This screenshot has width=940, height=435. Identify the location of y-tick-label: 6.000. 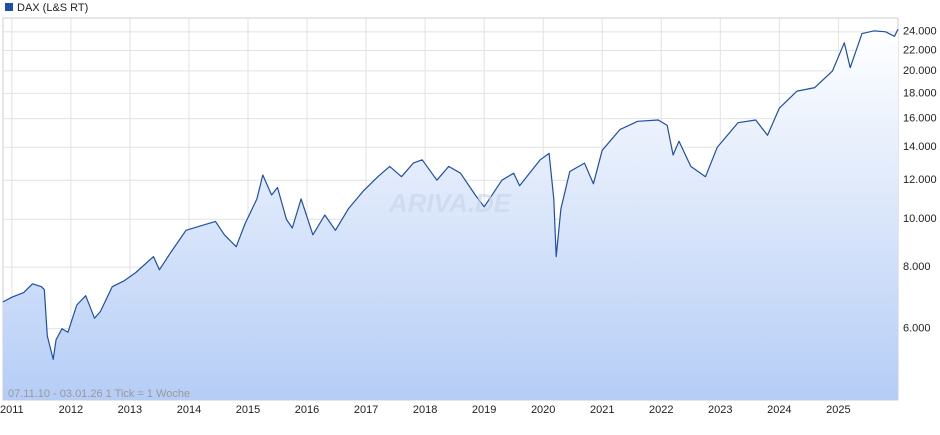
(917, 329).